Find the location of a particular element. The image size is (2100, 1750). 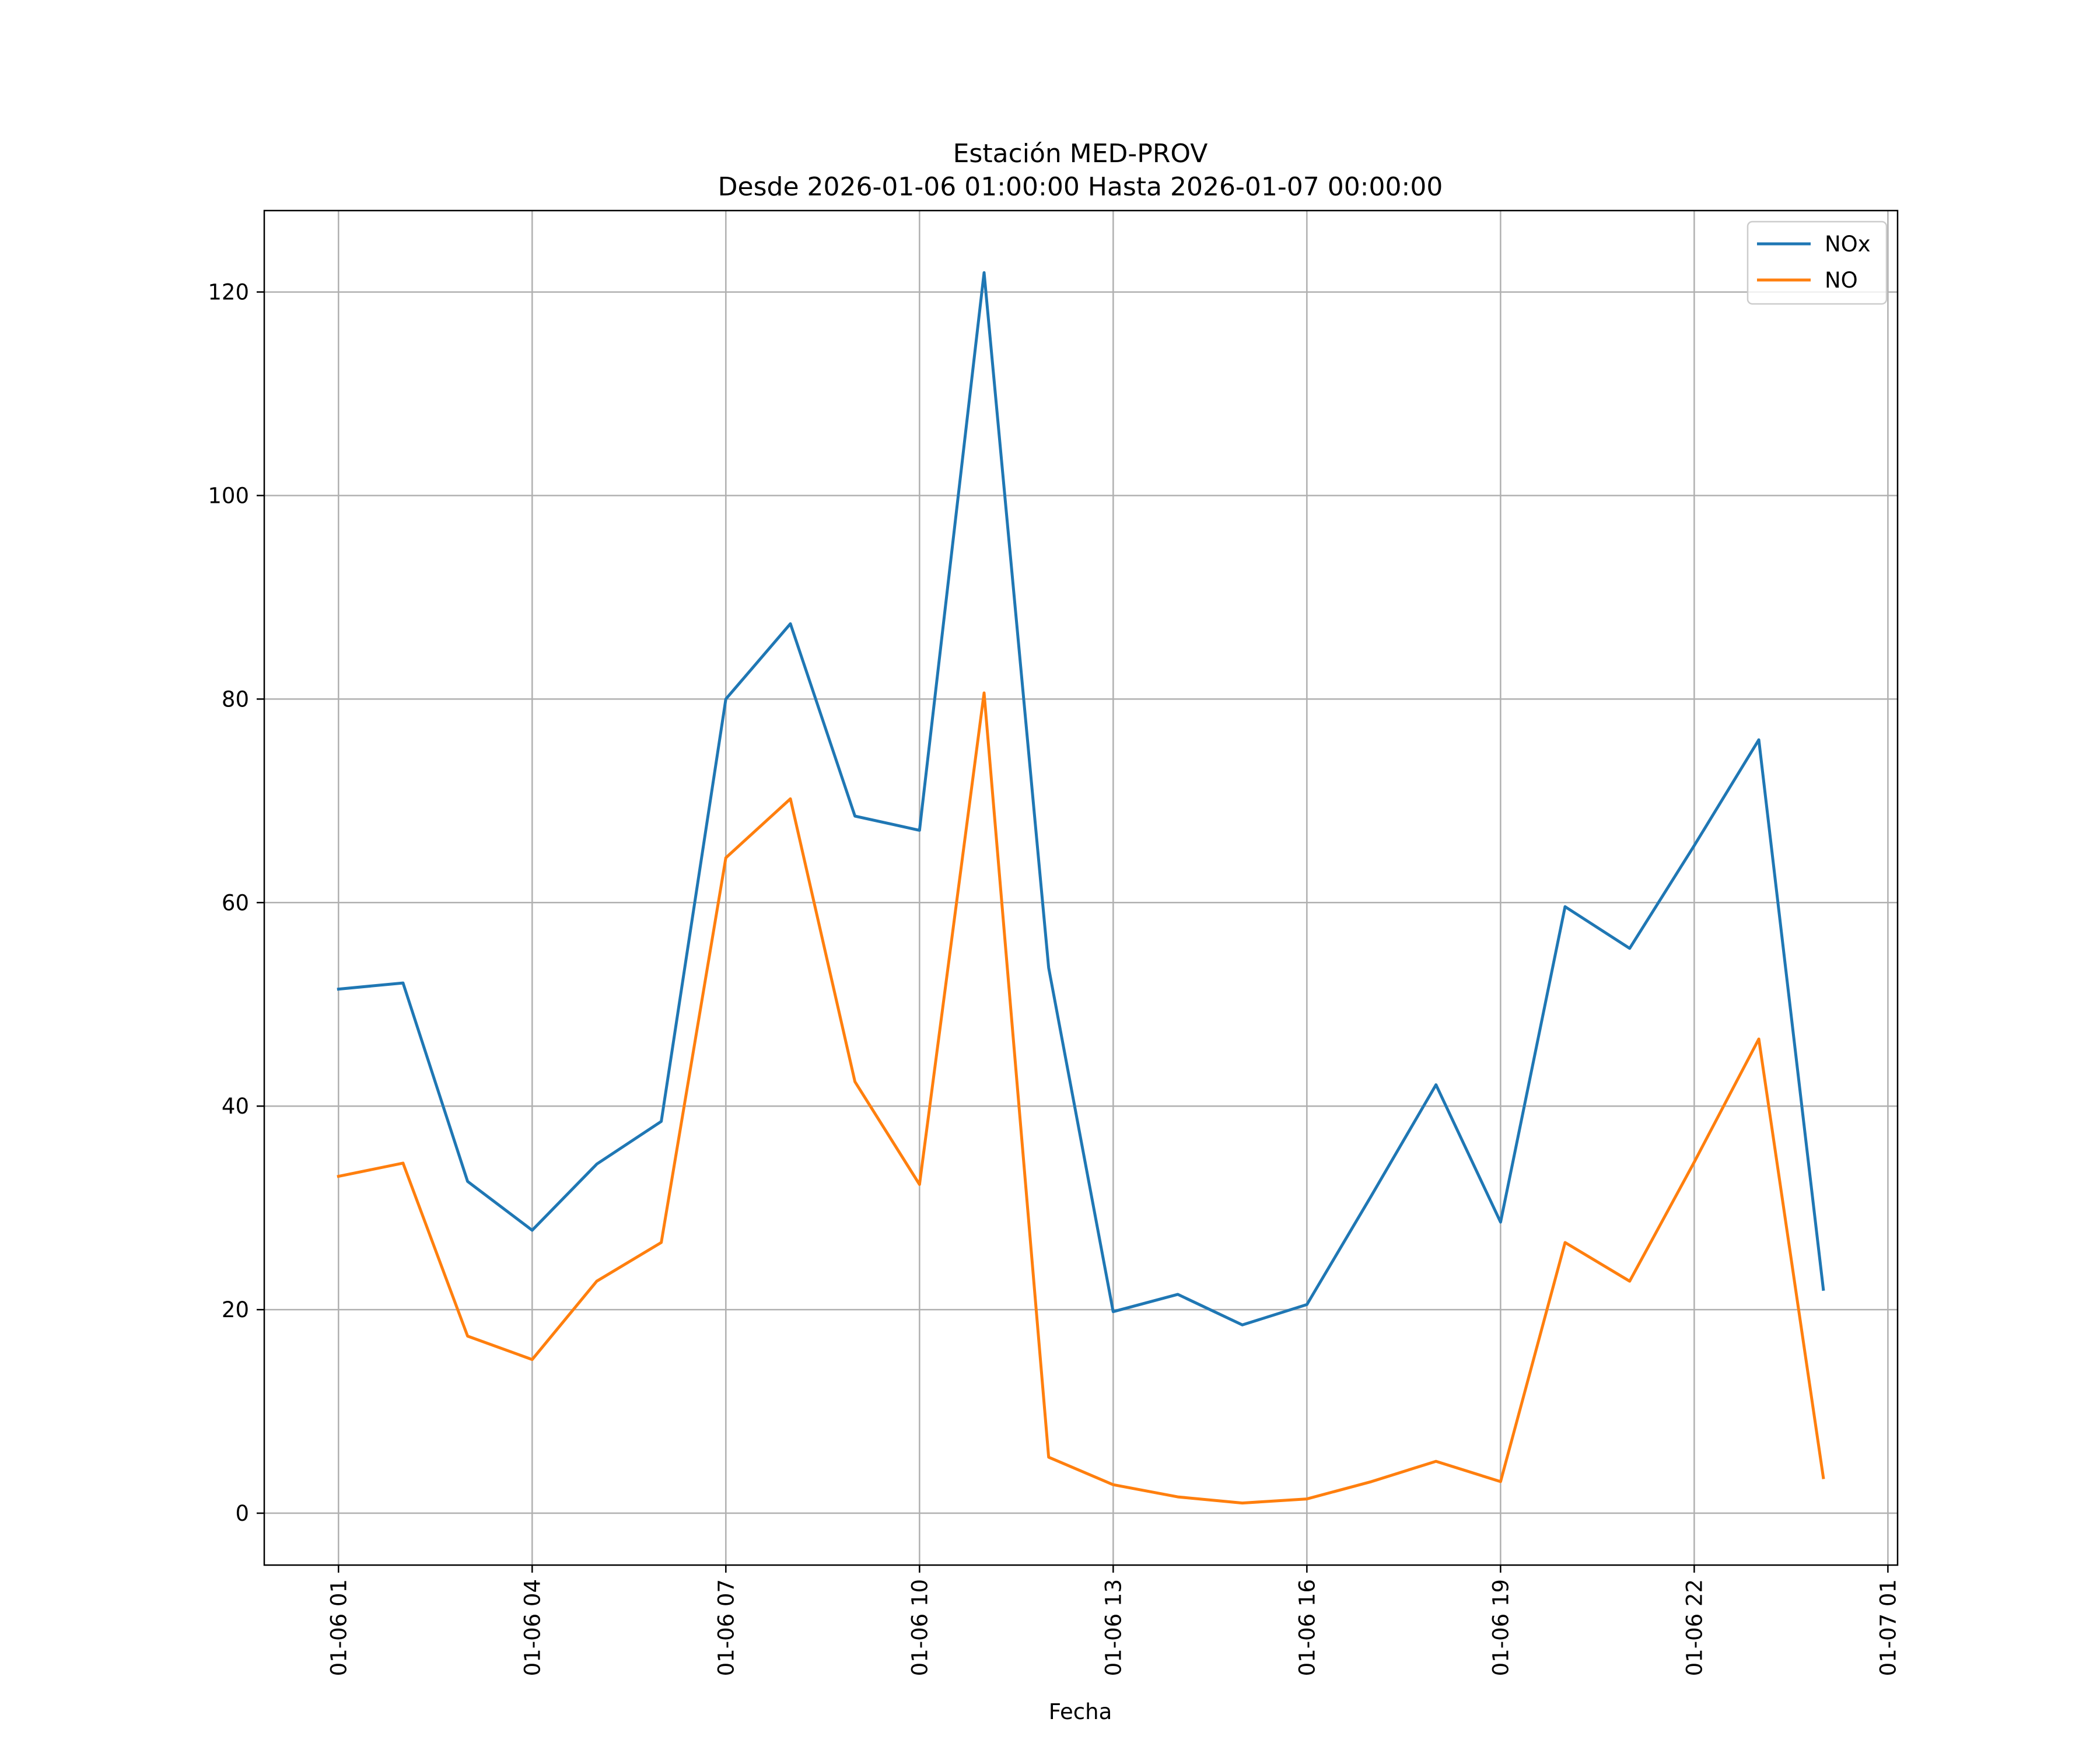

y-axis: 0 20 40 60 80 100 120 is located at coordinates (236, 903).